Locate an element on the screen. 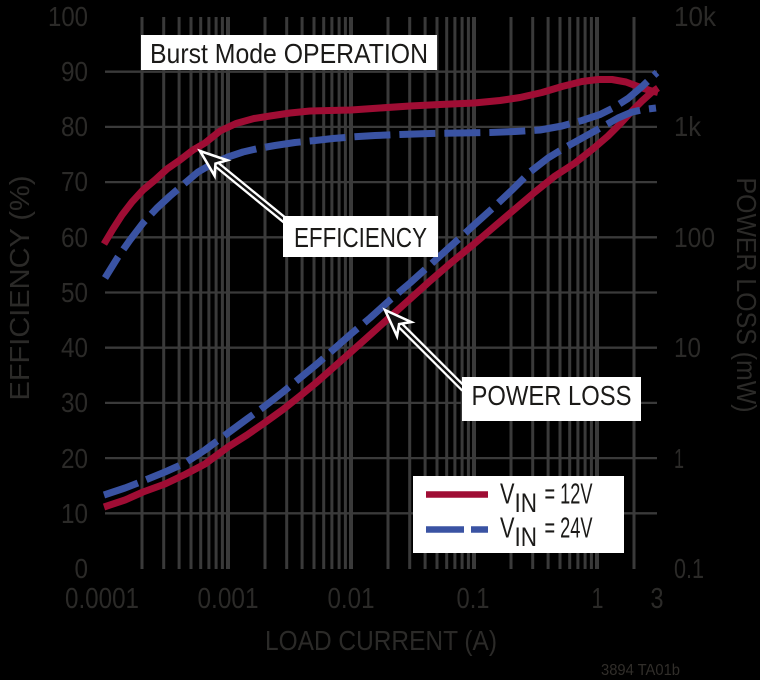  svg-text: 30 is located at coordinates (74, 402).